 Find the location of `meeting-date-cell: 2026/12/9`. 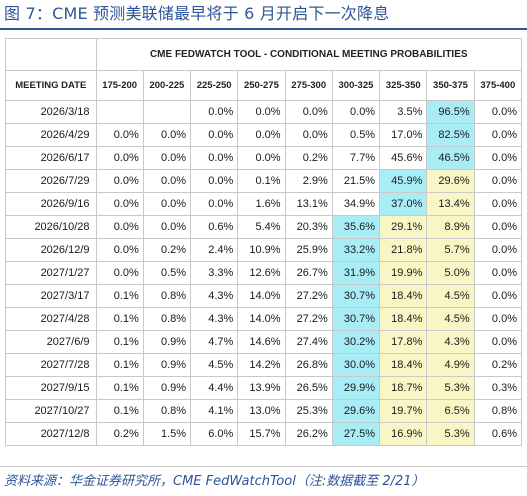

meeting-date-cell: 2026/12/9 is located at coordinates (51, 250).